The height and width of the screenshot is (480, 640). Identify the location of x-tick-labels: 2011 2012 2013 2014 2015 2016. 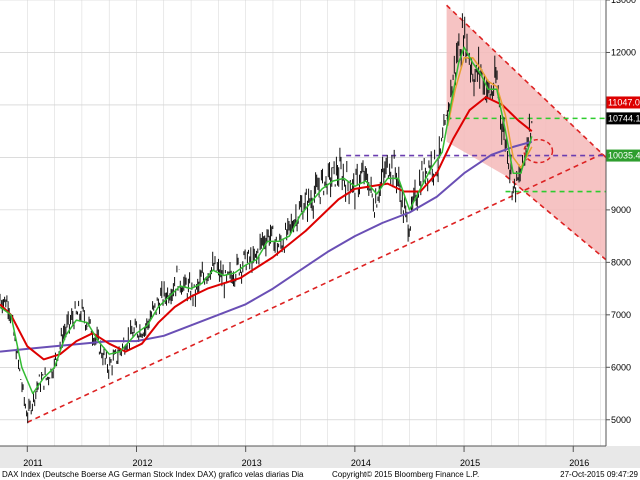
(306, 457).